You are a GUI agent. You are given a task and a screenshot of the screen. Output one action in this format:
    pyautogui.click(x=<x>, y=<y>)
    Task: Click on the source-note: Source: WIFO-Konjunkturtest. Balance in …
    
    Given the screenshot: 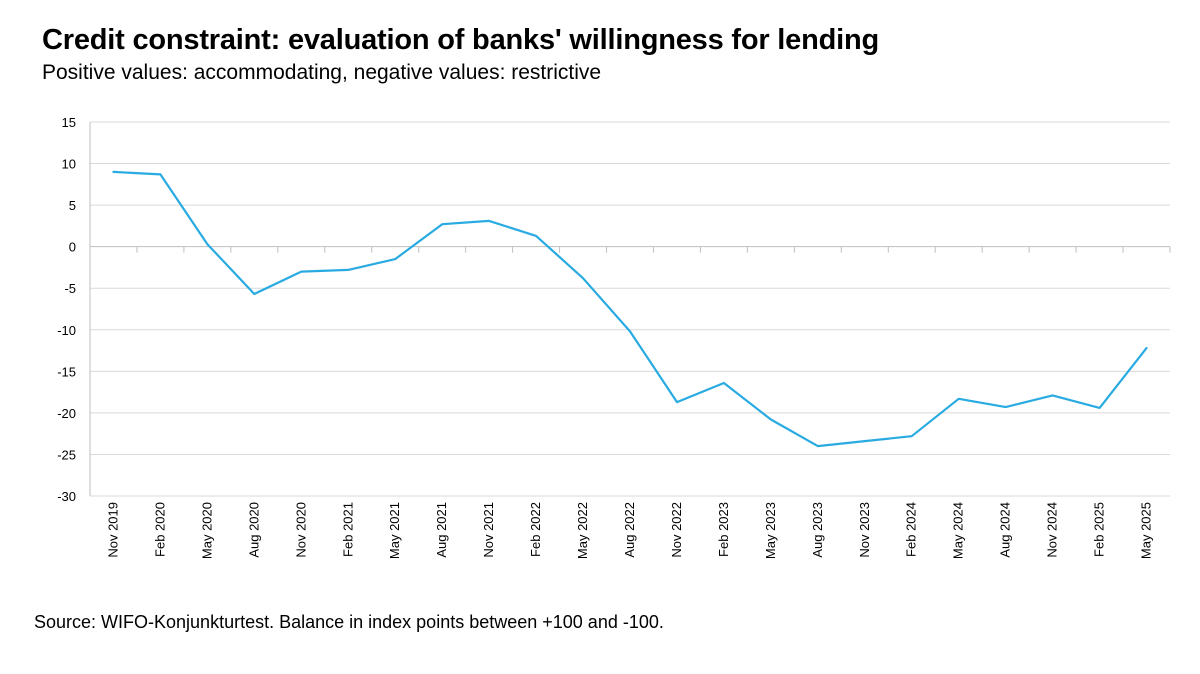 What is the action you would take?
    pyautogui.click(x=349, y=622)
    